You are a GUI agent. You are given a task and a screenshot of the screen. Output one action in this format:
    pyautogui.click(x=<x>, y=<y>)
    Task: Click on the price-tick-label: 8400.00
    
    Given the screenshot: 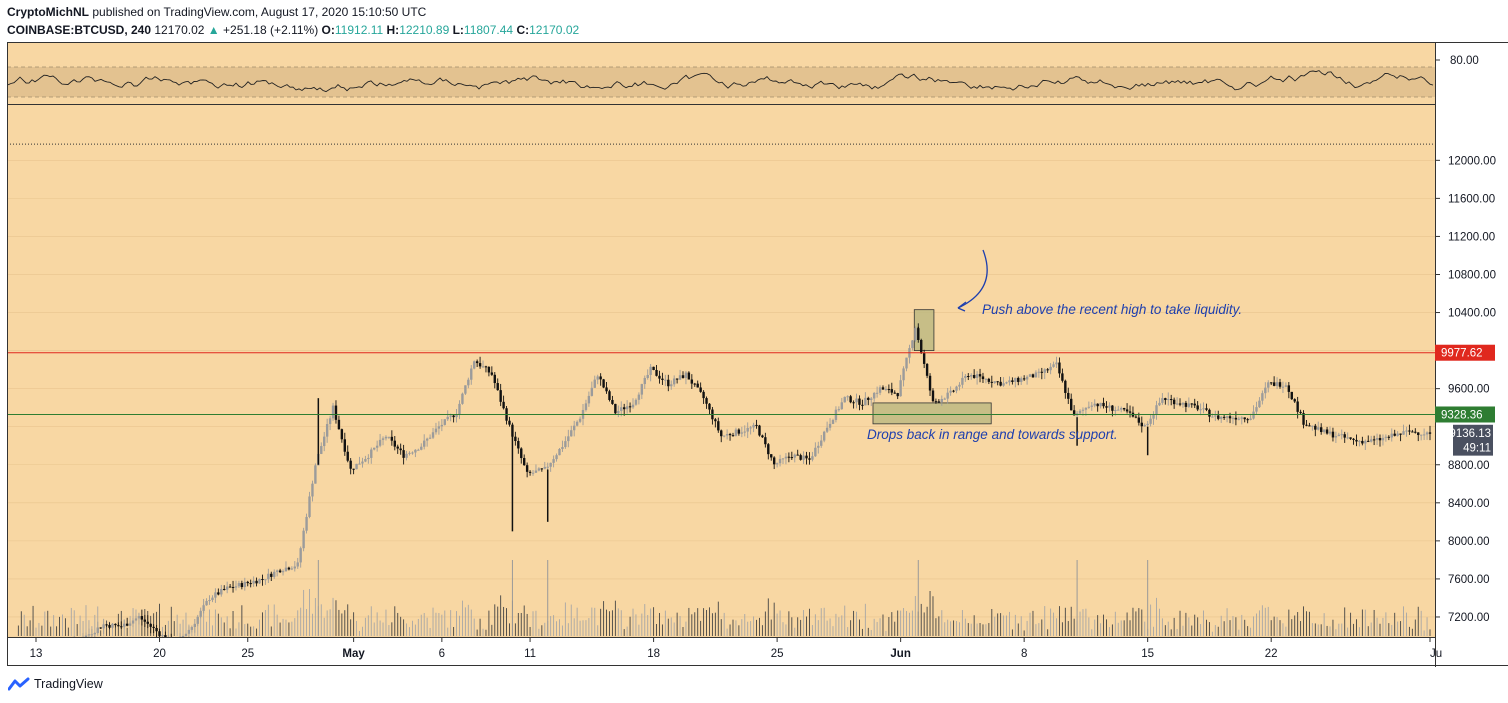 What is the action you would take?
    pyautogui.click(x=1469, y=504)
    